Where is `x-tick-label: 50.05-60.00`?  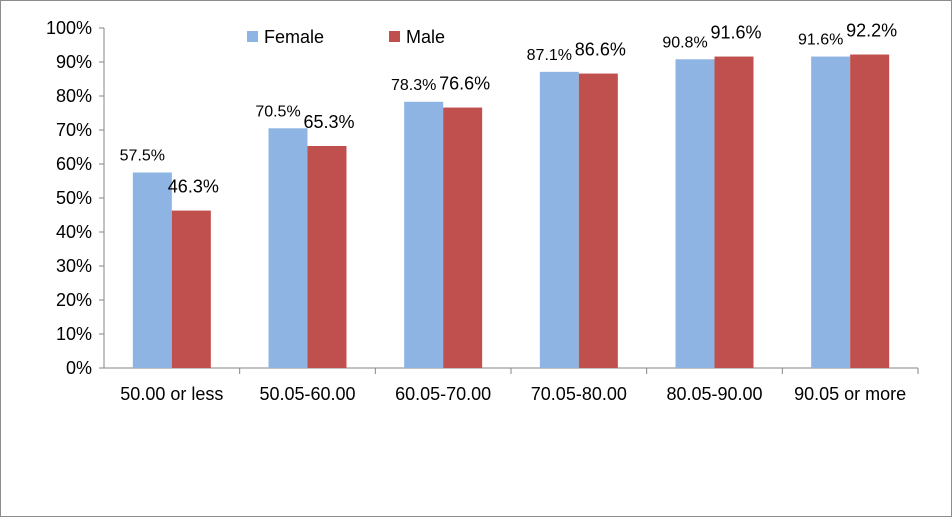
x-tick-label: 50.05-60.00 is located at coordinates (307, 394).